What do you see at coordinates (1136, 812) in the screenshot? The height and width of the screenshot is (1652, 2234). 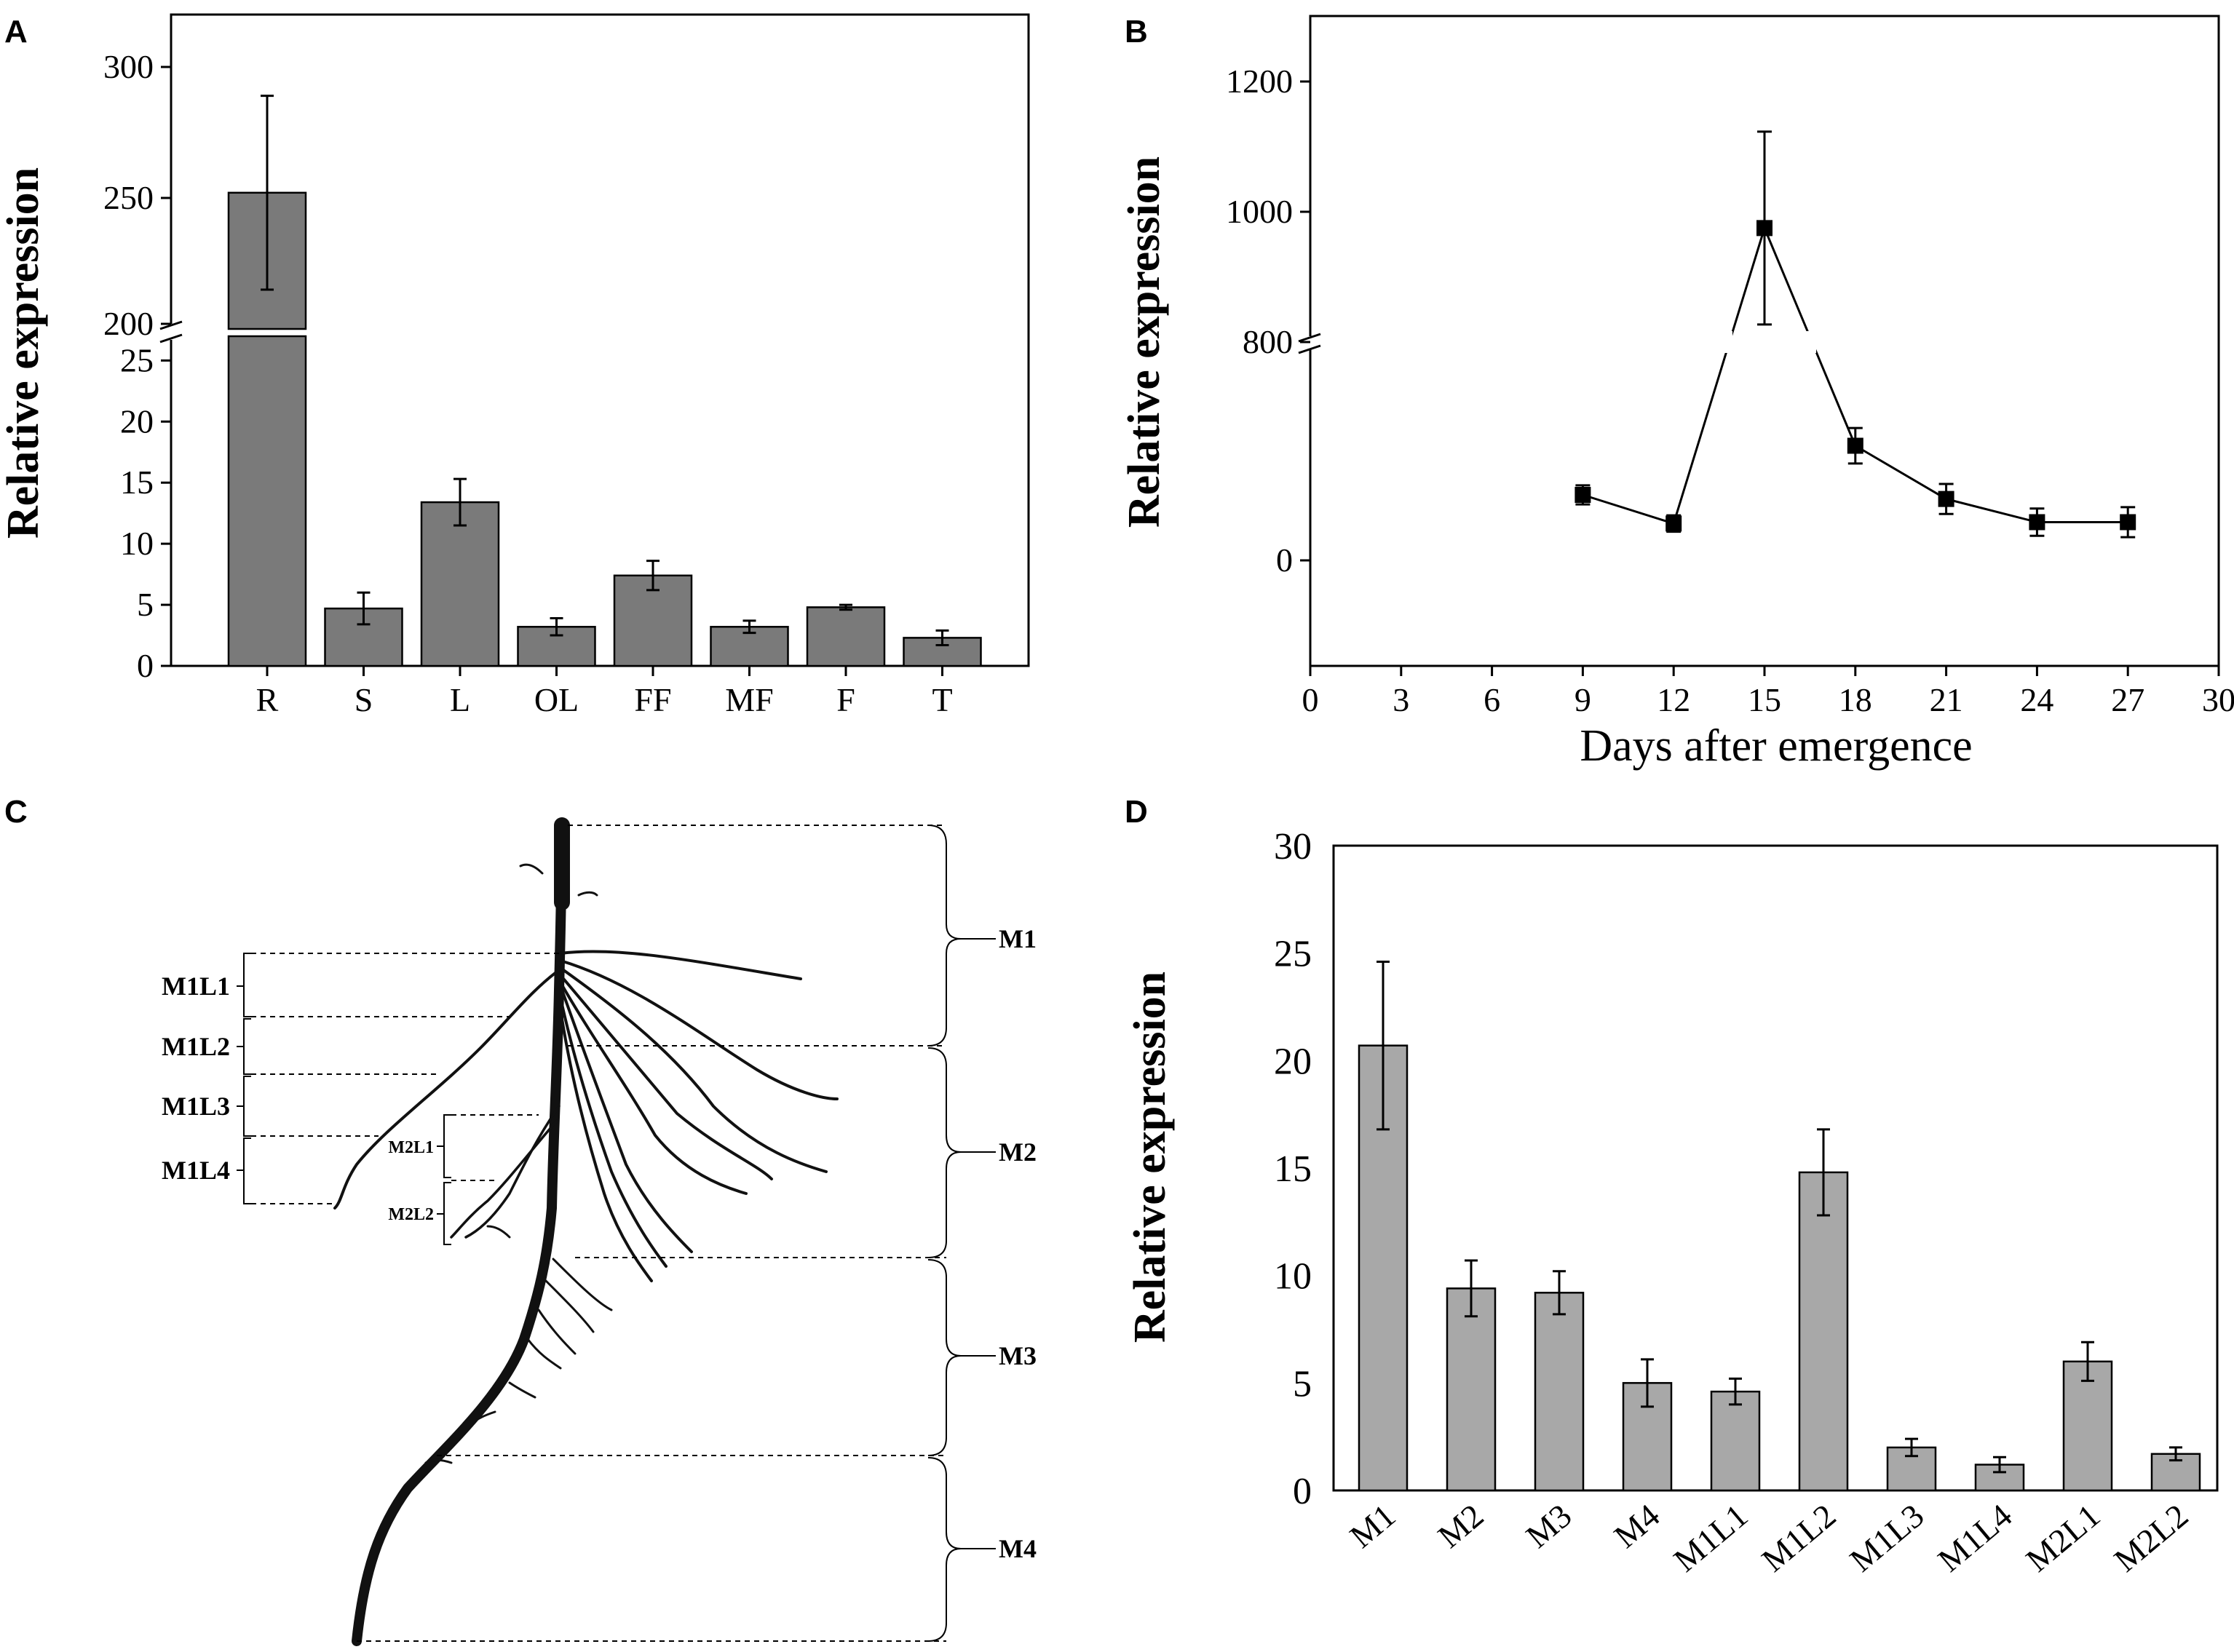 I see `panel-label-d: D` at bounding box center [1136, 812].